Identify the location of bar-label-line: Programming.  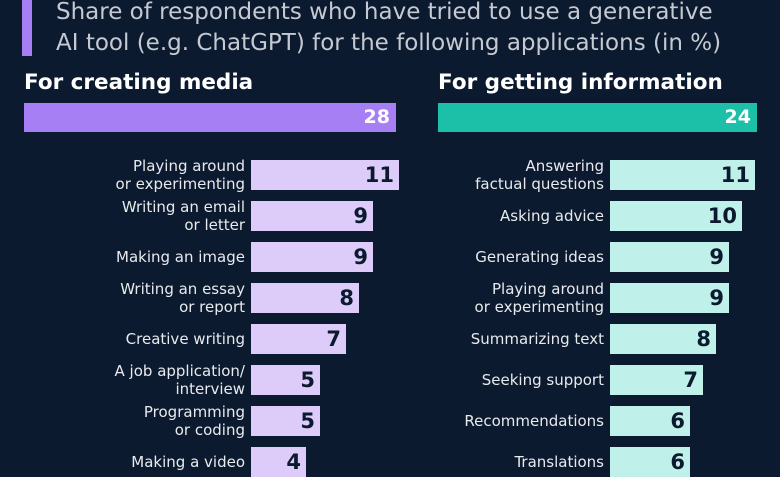
(194, 411).